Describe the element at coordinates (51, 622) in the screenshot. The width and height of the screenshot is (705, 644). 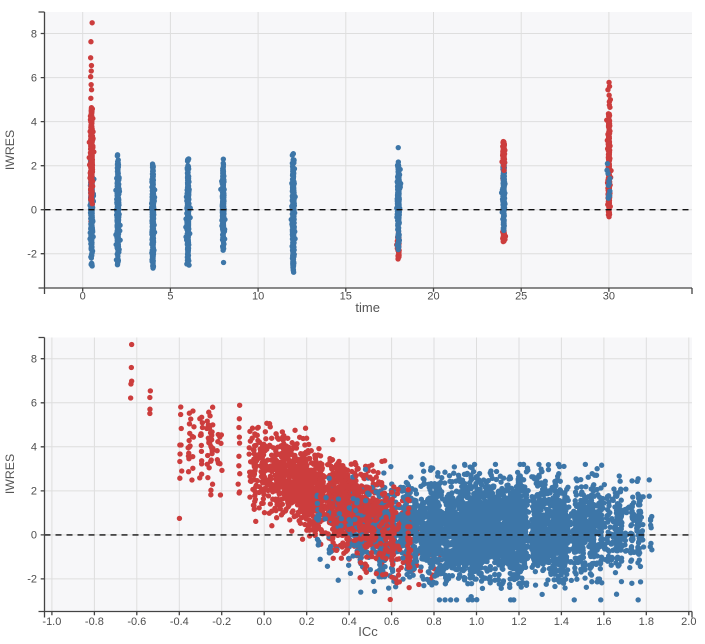
I see `svg-text: -1.0` at that location.